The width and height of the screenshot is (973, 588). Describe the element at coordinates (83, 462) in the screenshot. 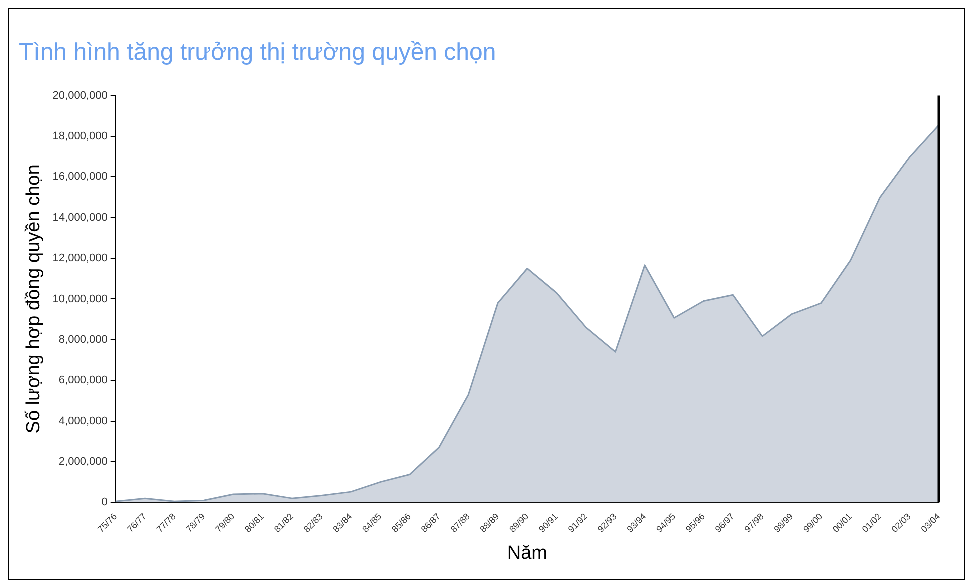

I see `y-tick-label: 2,000,000` at that location.